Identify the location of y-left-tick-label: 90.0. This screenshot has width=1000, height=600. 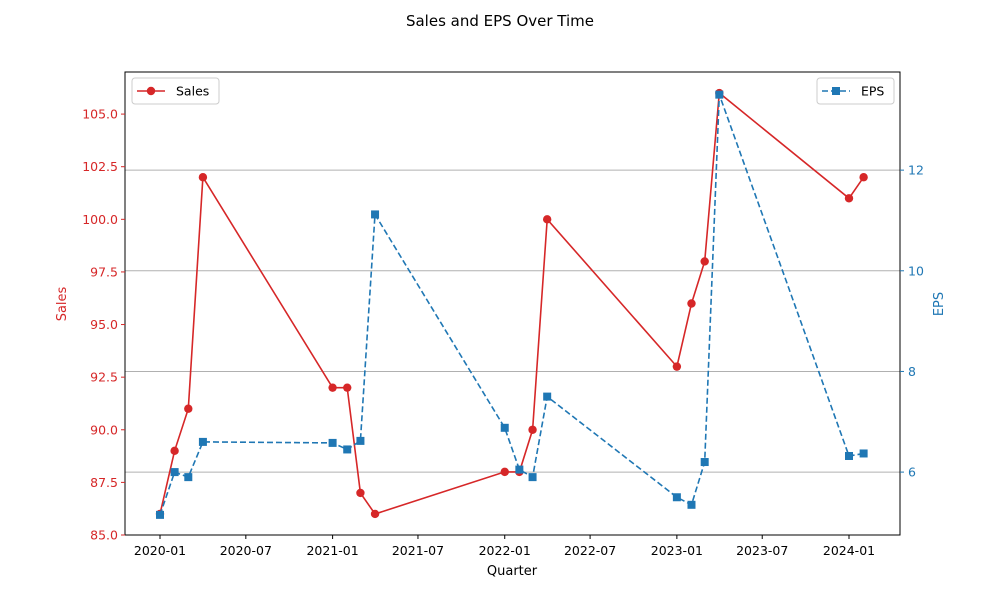
(104, 429).